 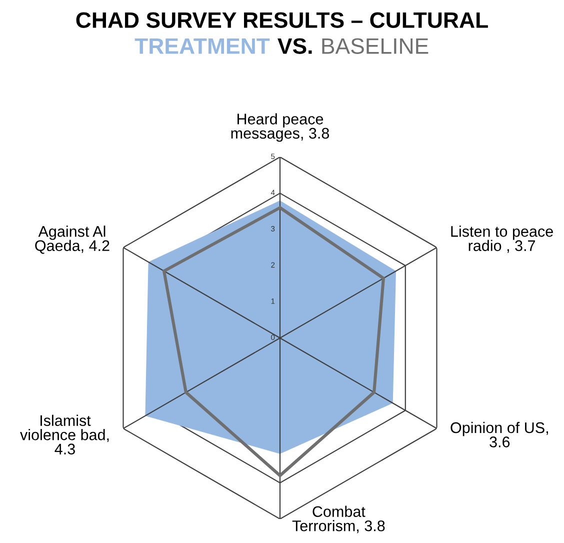 What do you see at coordinates (280, 127) in the screenshot?
I see `spoke-label: Heard peace messages, 3.8` at bounding box center [280, 127].